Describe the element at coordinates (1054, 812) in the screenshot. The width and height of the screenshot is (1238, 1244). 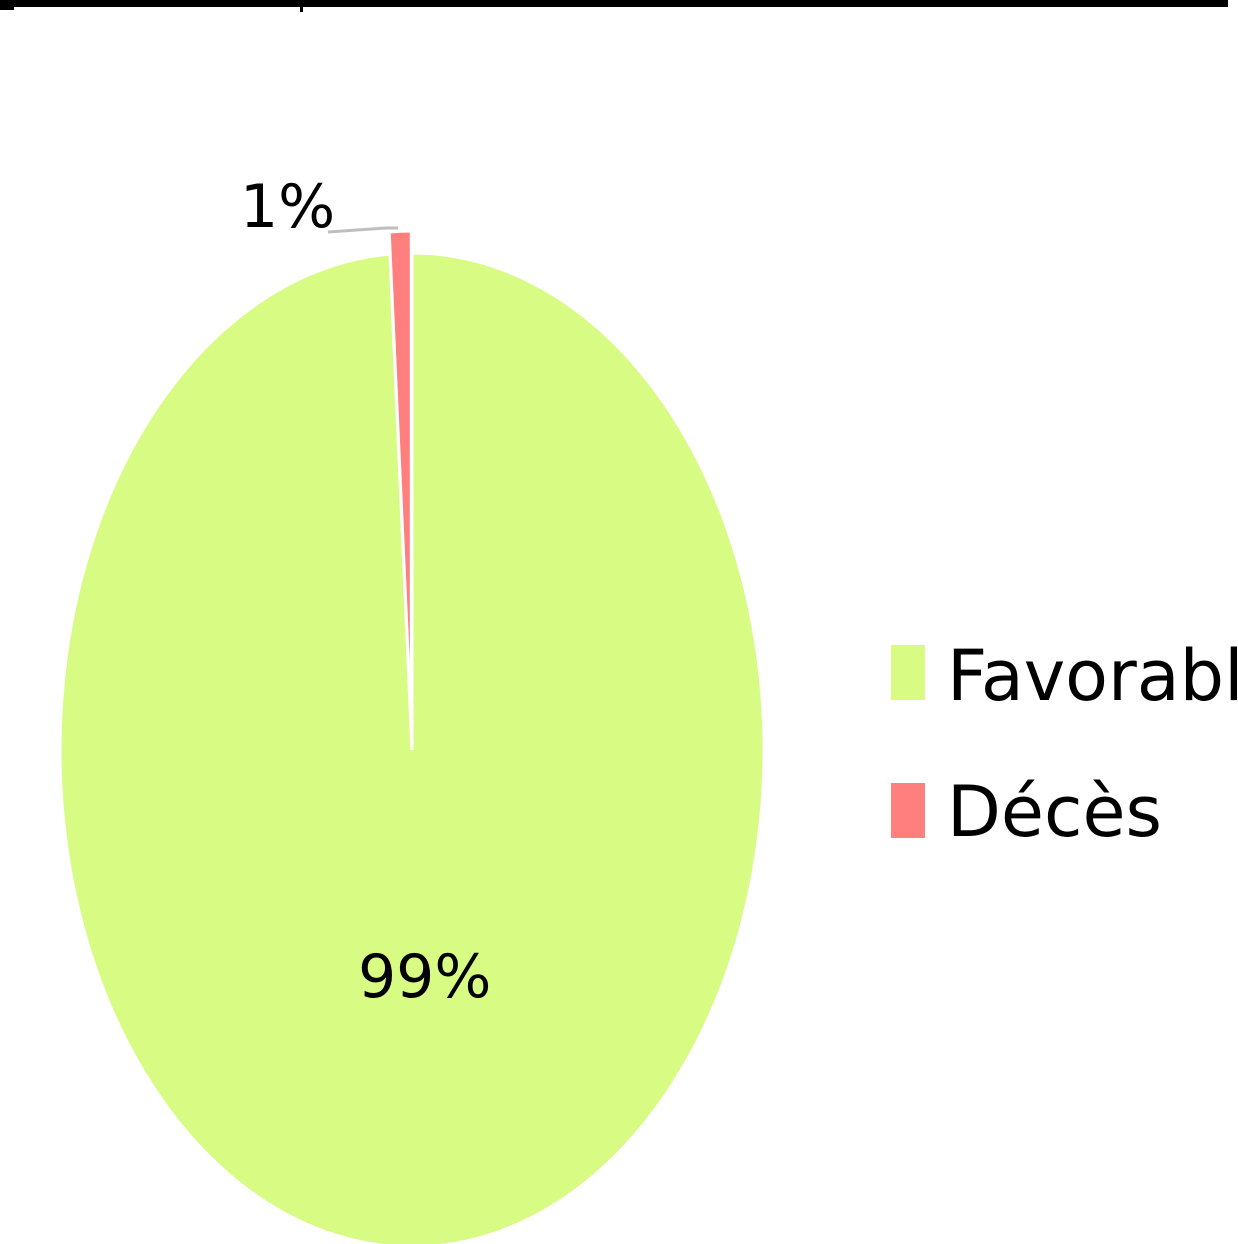
I see `legend-label-deces: Décès` at that location.